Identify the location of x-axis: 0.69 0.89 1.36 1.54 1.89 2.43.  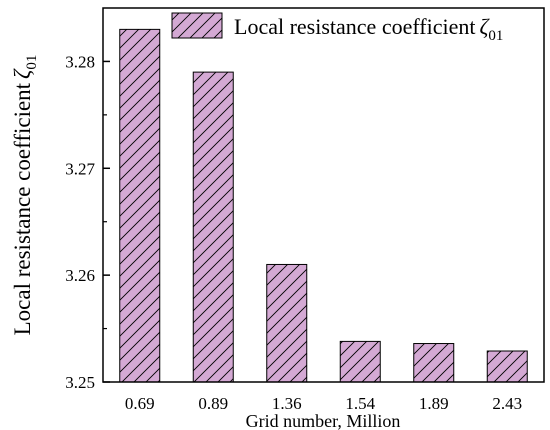
(323, 403).